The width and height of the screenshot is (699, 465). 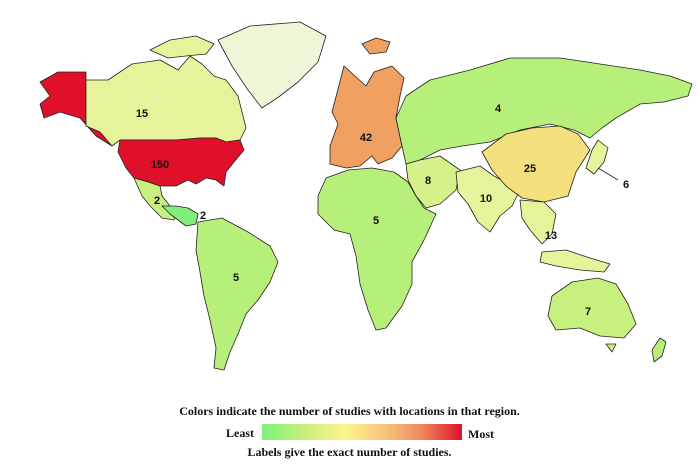 What do you see at coordinates (180, 216) in the screenshot?
I see `region-central-america` at bounding box center [180, 216].